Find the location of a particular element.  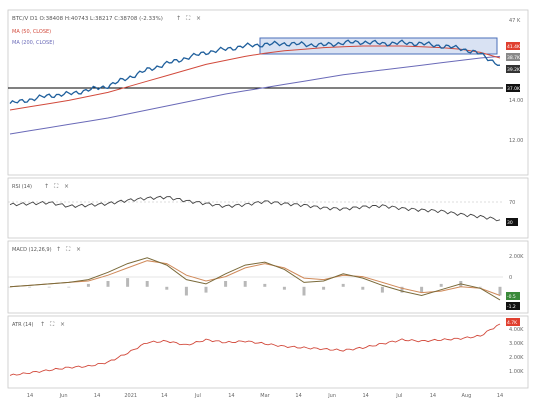

macd-signal-line is located at coordinates (255, 278).